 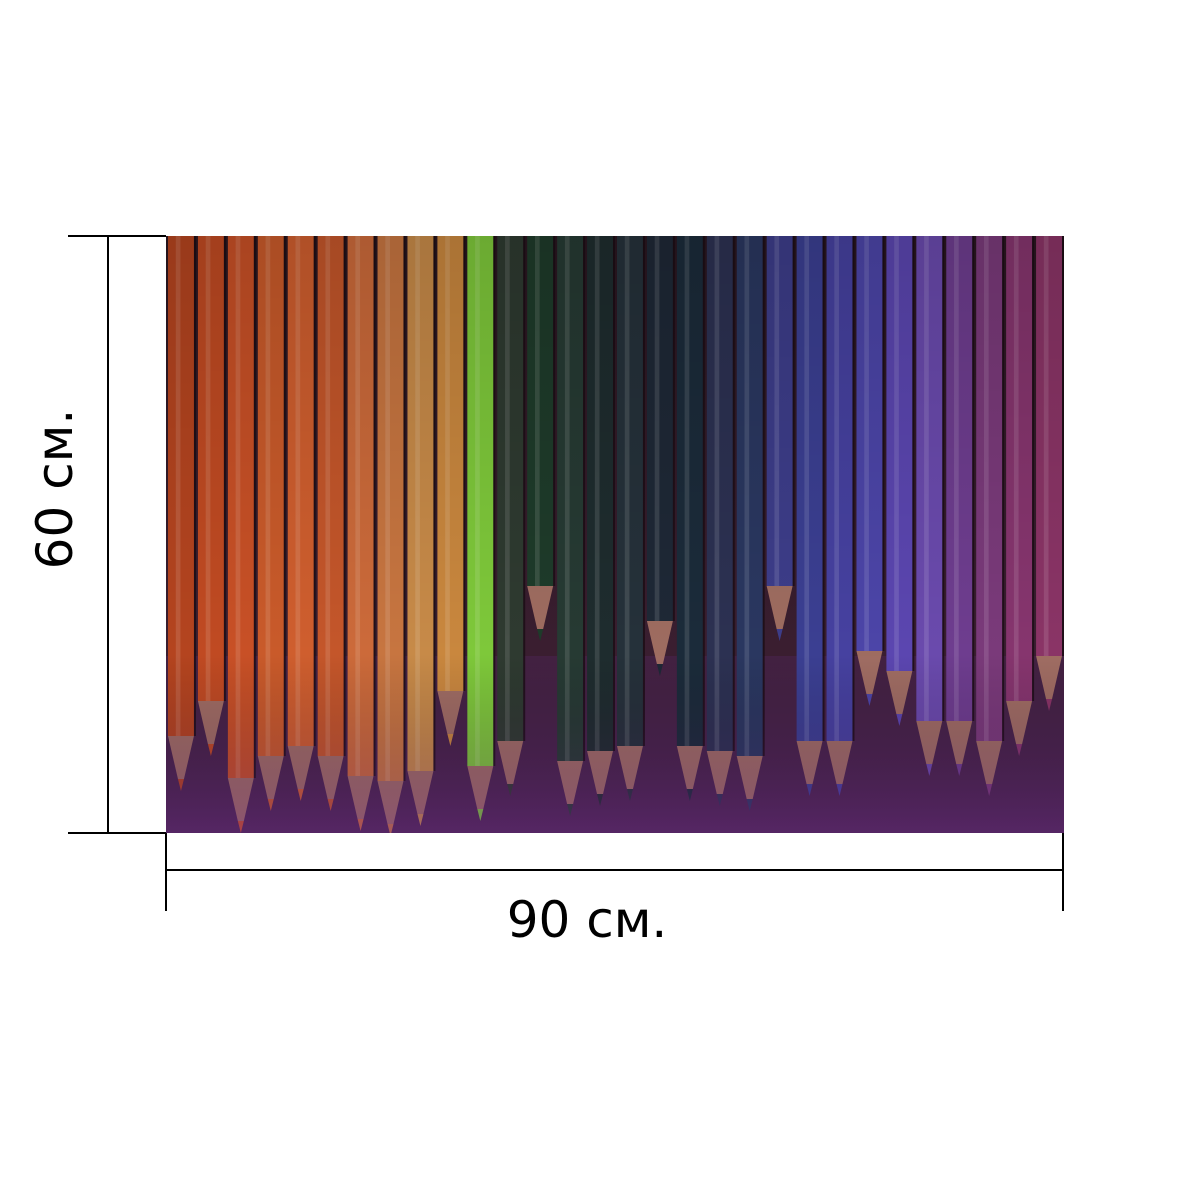 What do you see at coordinates (587, 920) in the screenshot?
I see `width-label: 90 см.` at bounding box center [587, 920].